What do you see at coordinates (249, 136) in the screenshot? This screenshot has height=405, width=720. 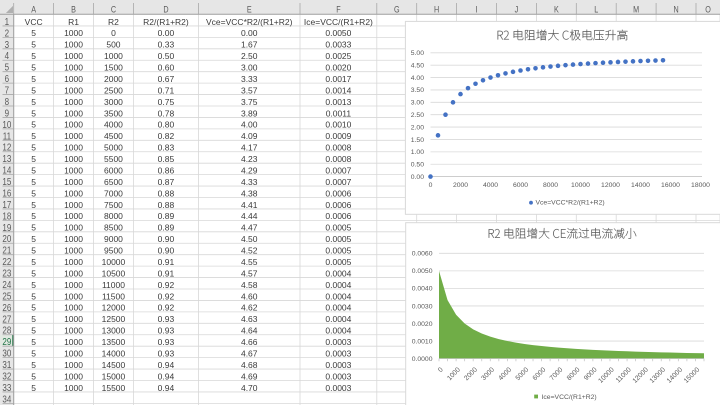 I see `svg-text: 4.09` at bounding box center [249, 136].